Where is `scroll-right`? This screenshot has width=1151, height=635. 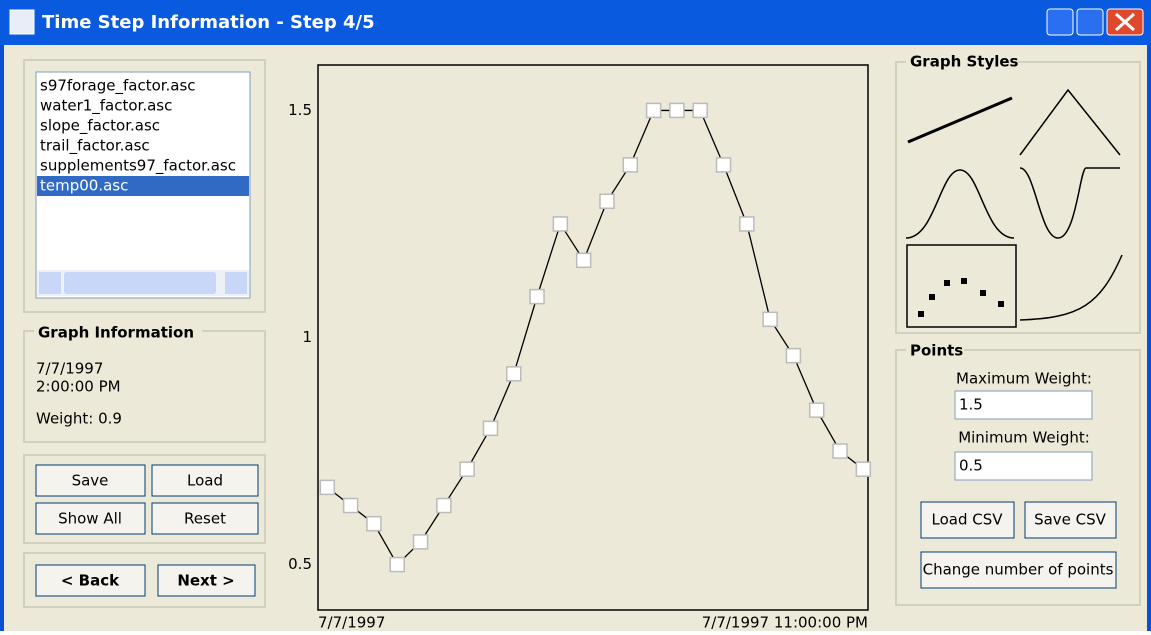 scroll-right is located at coordinates (236, 283).